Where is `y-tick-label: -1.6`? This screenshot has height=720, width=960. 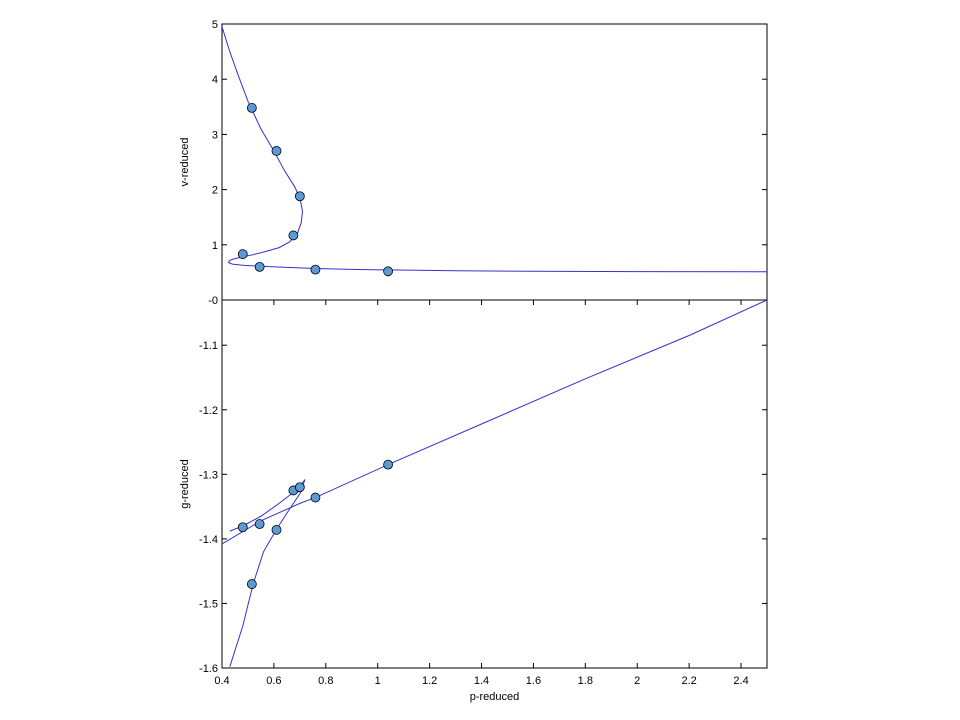 y-tick-label: -1.6 is located at coordinates (208, 669).